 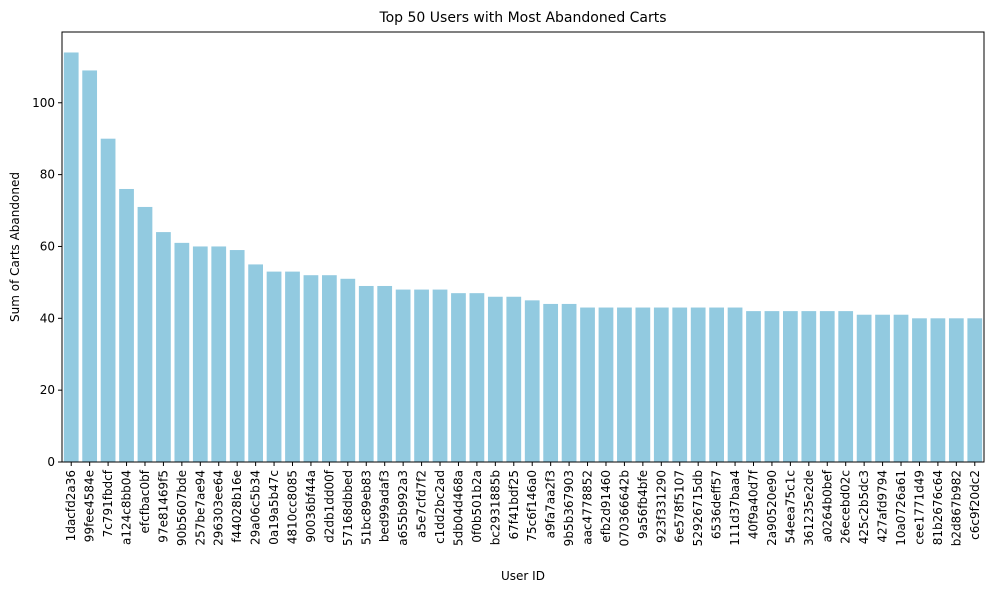 I want to click on bar-9a56fb4bfe, so click(x=643, y=384).